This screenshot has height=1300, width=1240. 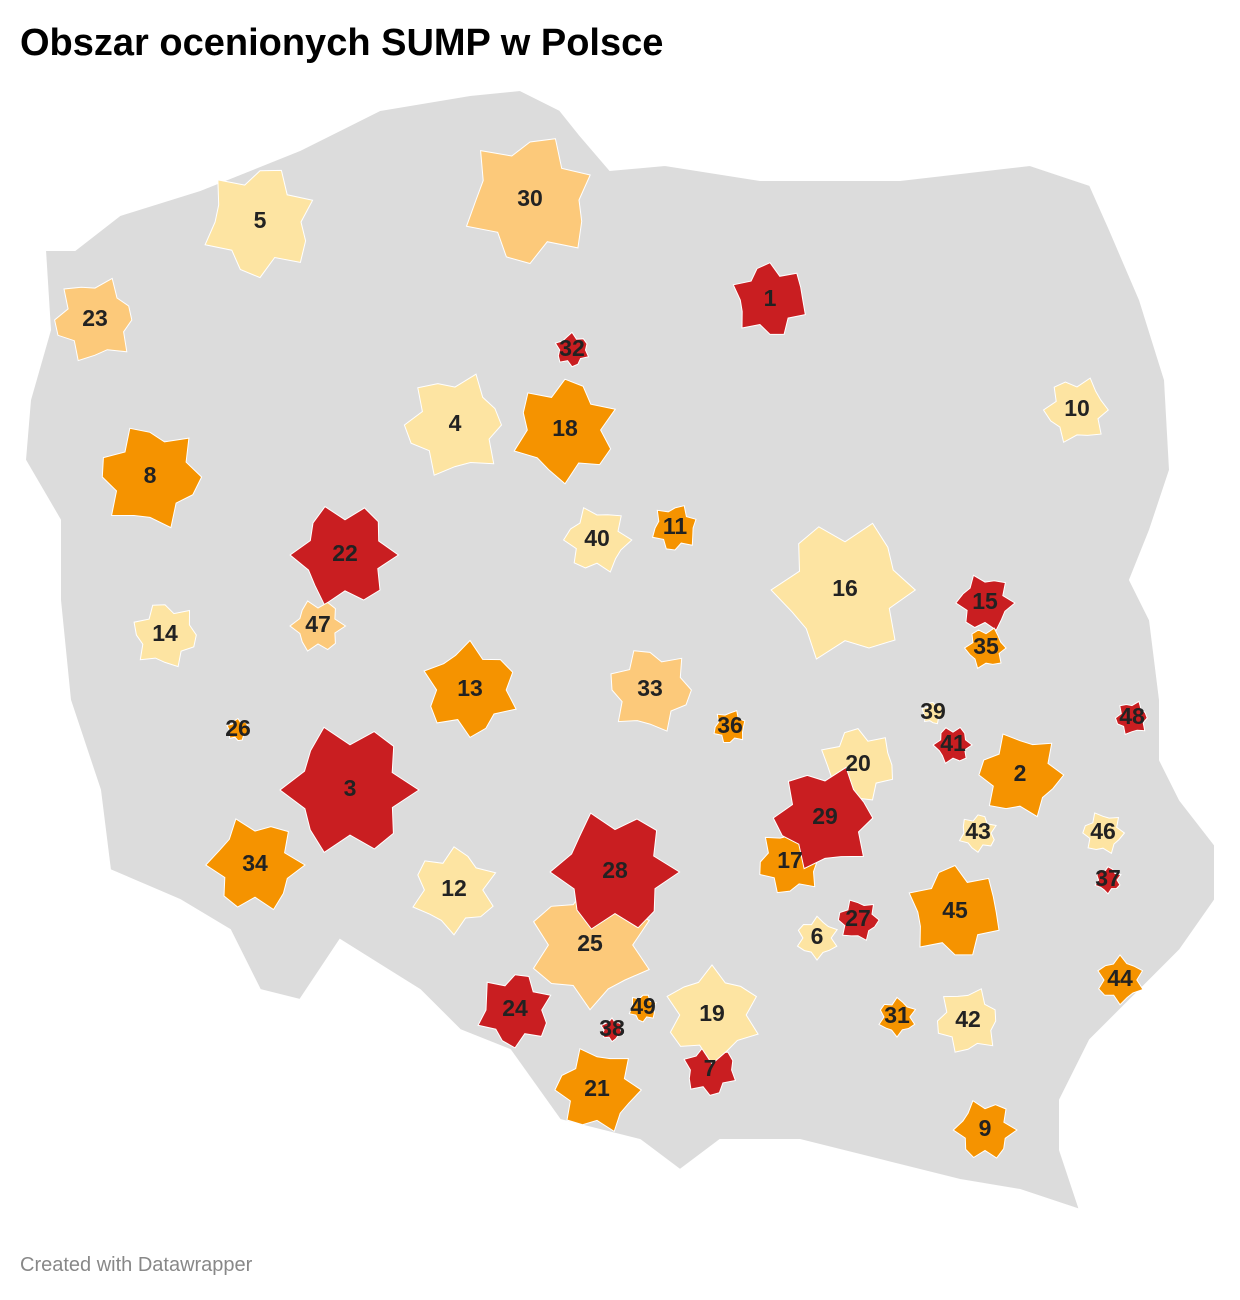 I want to click on region-label: 32, so click(x=572, y=348).